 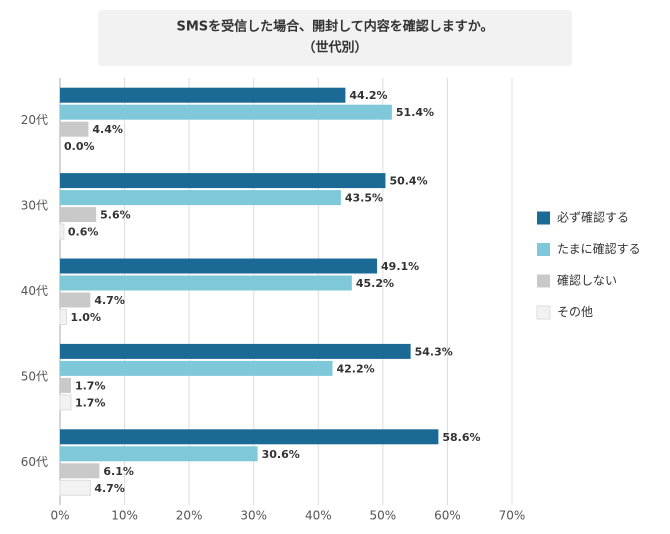 I want to click on x-tick-label: 70%, so click(x=512, y=516).